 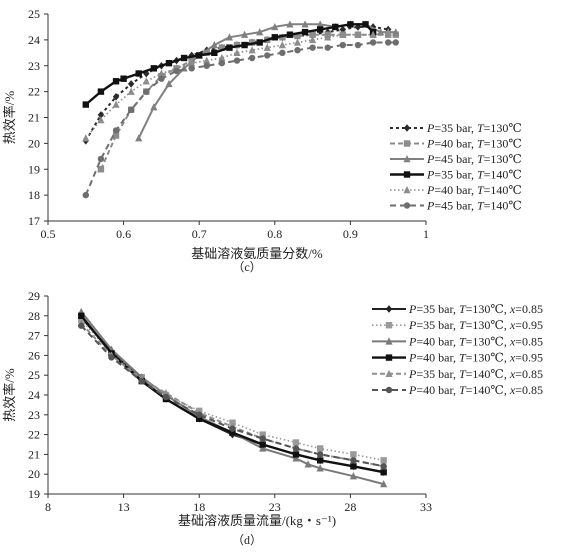 I want to click on x-tick-label: 33, so click(x=426, y=507).